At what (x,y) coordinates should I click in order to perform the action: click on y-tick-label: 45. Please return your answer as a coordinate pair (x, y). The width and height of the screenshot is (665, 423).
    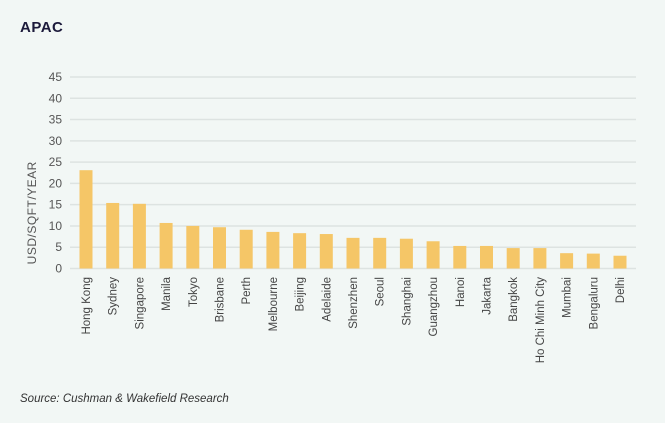
    Looking at the image, I should click on (56, 77).